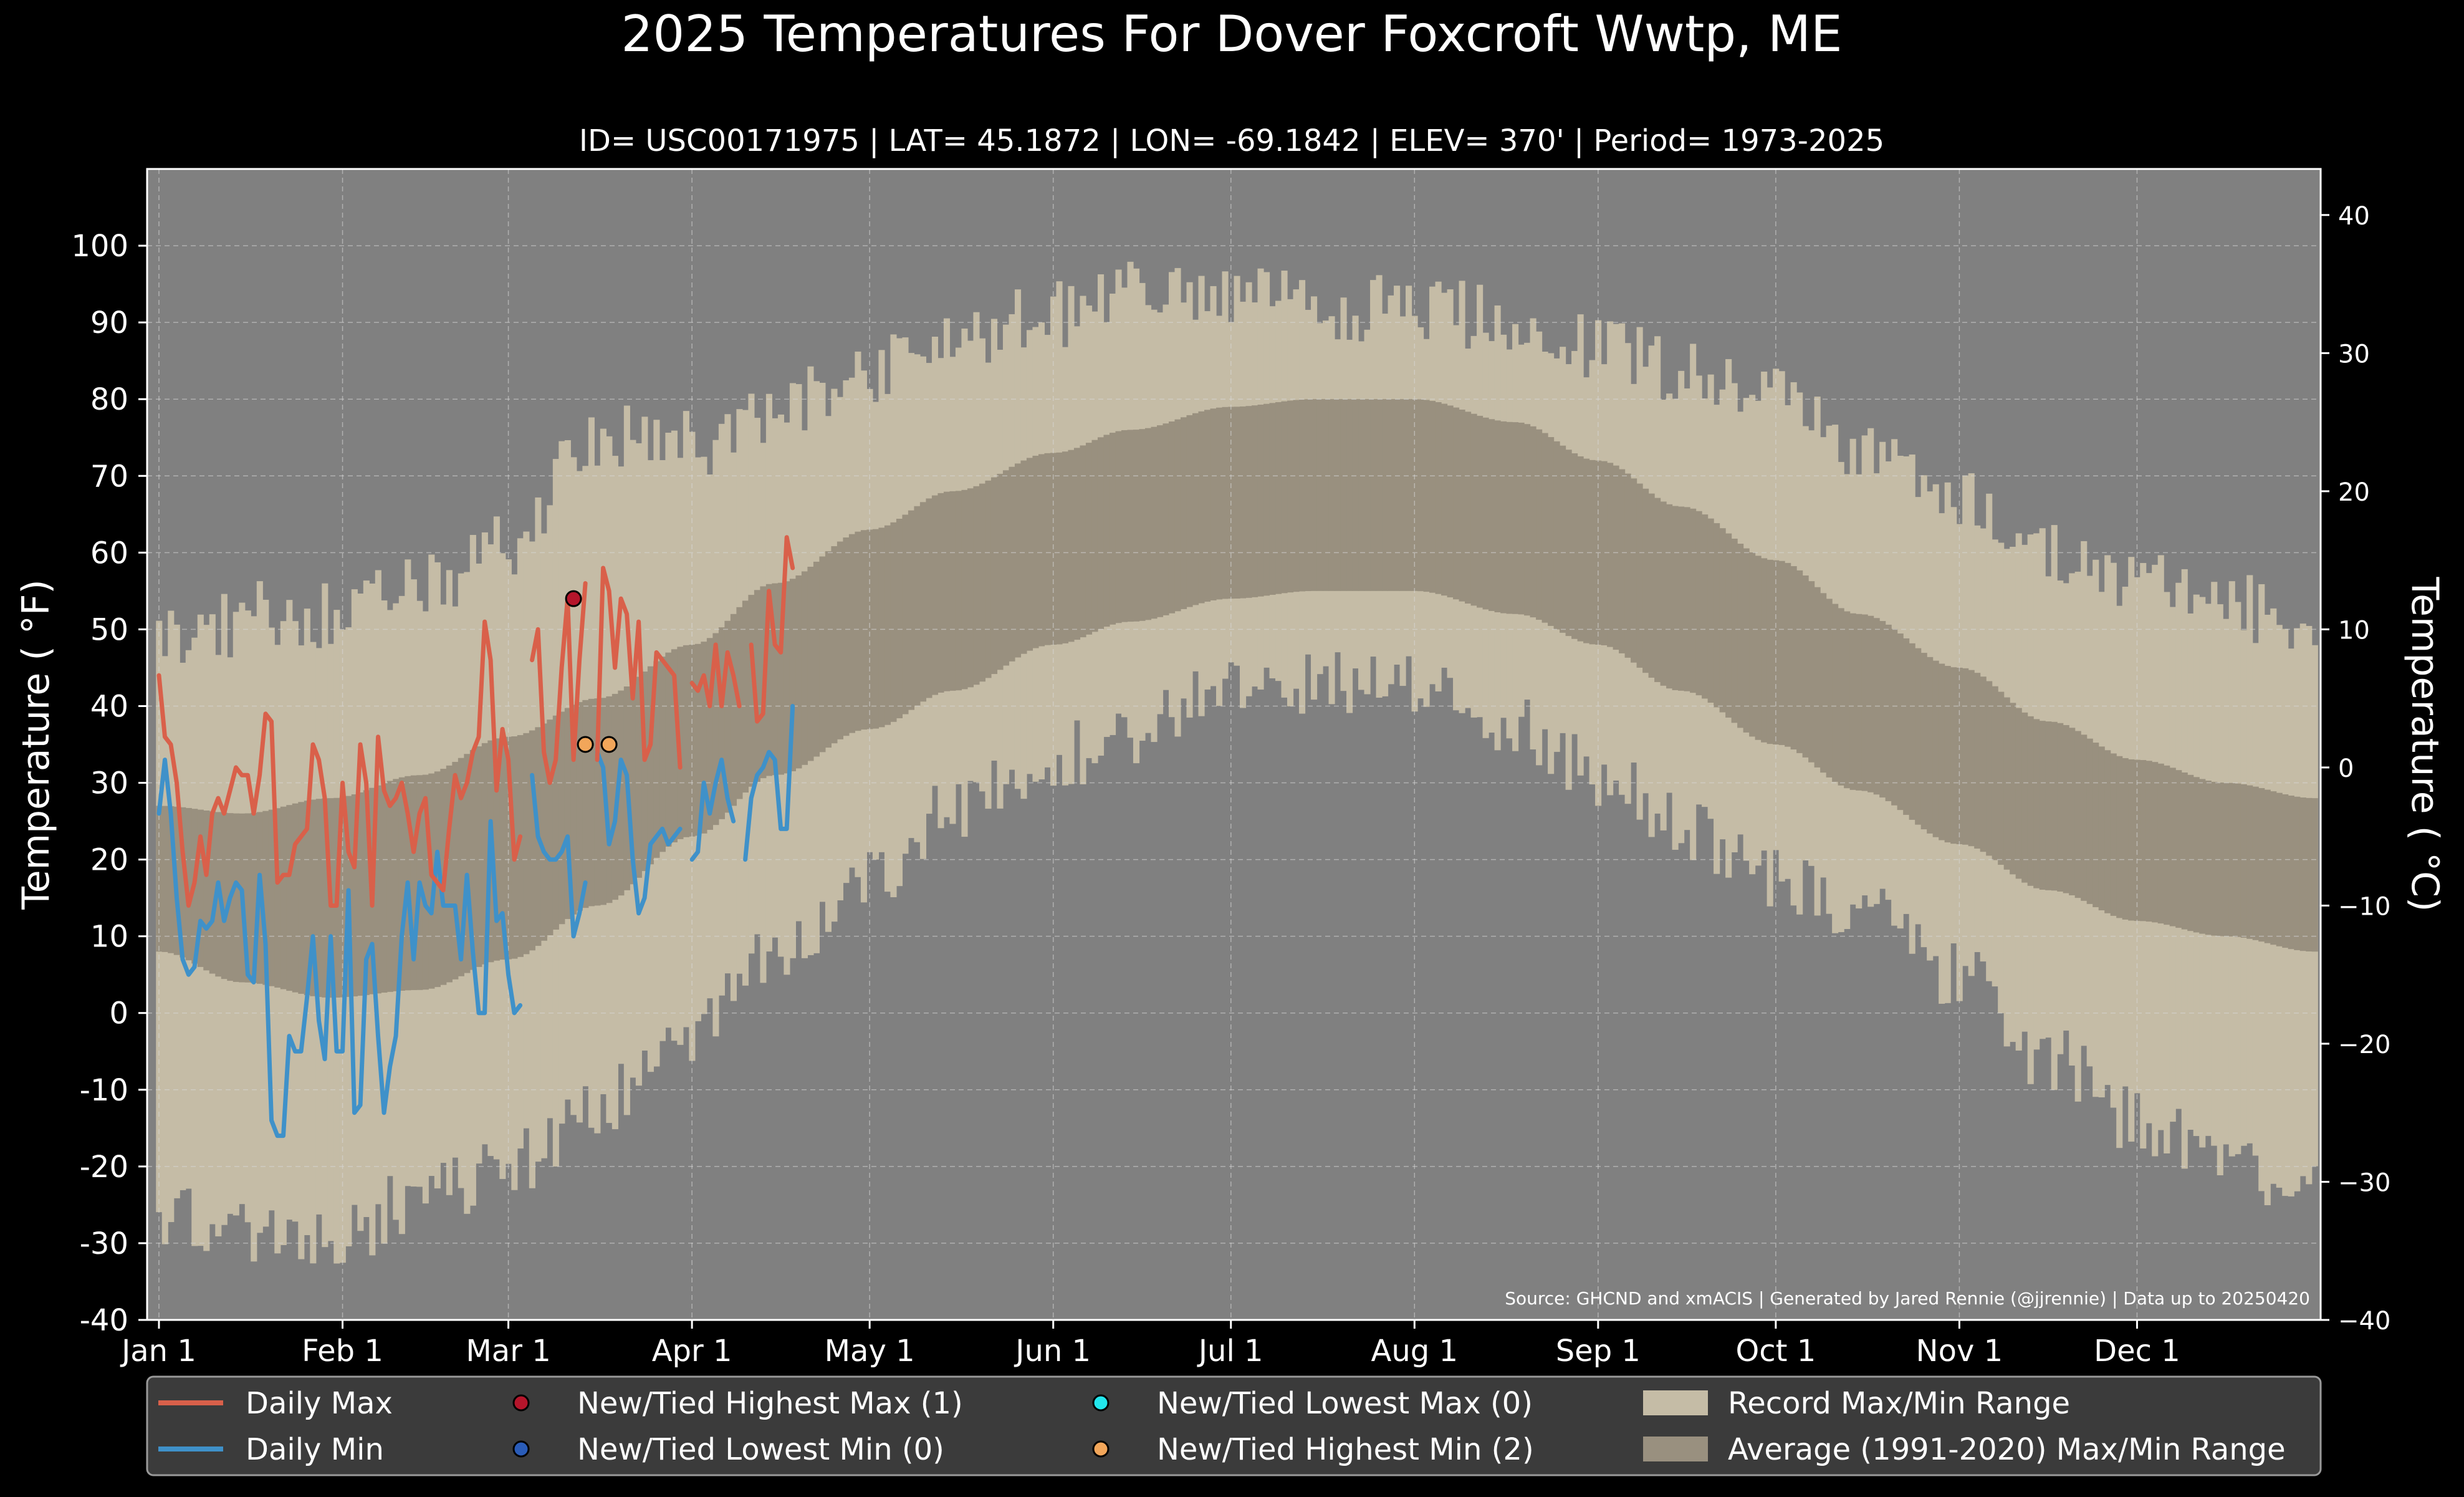 The width and height of the screenshot is (2464, 1497). Describe the element at coordinates (1675, 1449) in the screenshot. I see `legend-swatch-average_range` at that location.